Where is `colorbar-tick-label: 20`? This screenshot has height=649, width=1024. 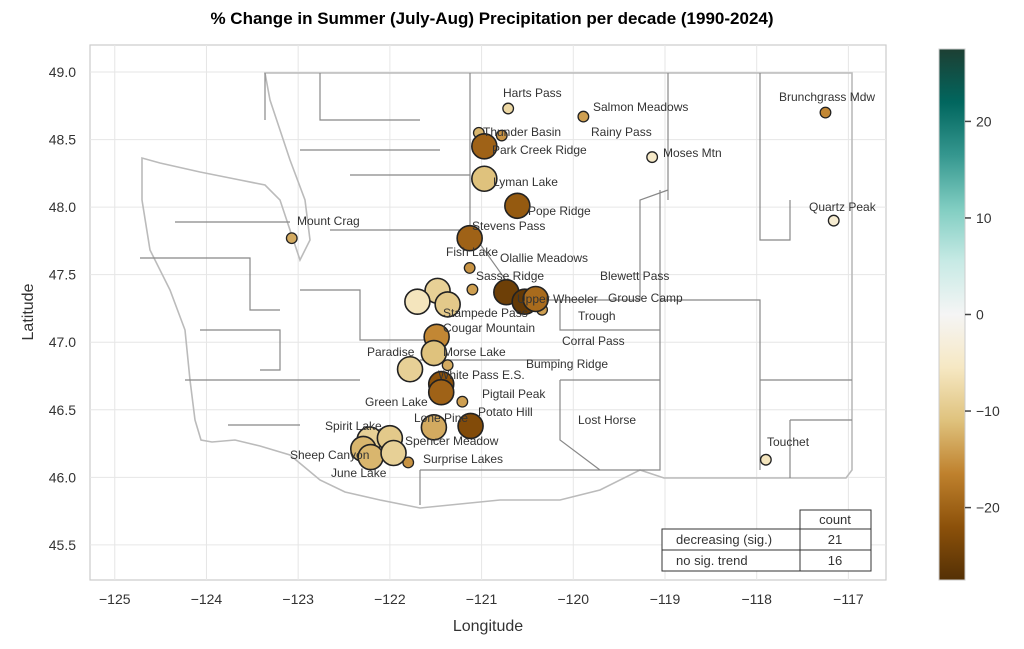
colorbar-tick-label: 20 is located at coordinates (984, 121).